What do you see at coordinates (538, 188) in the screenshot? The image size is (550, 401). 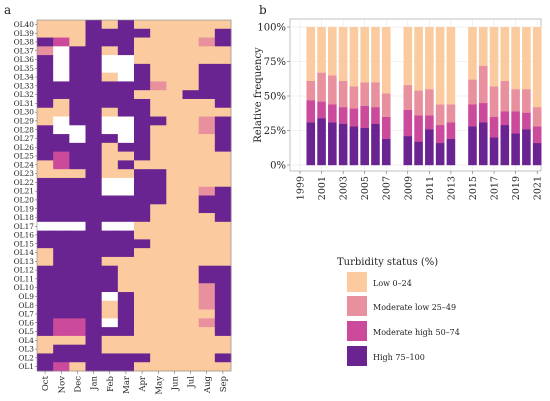 I see `x-tick-label: 2021` at bounding box center [538, 188].